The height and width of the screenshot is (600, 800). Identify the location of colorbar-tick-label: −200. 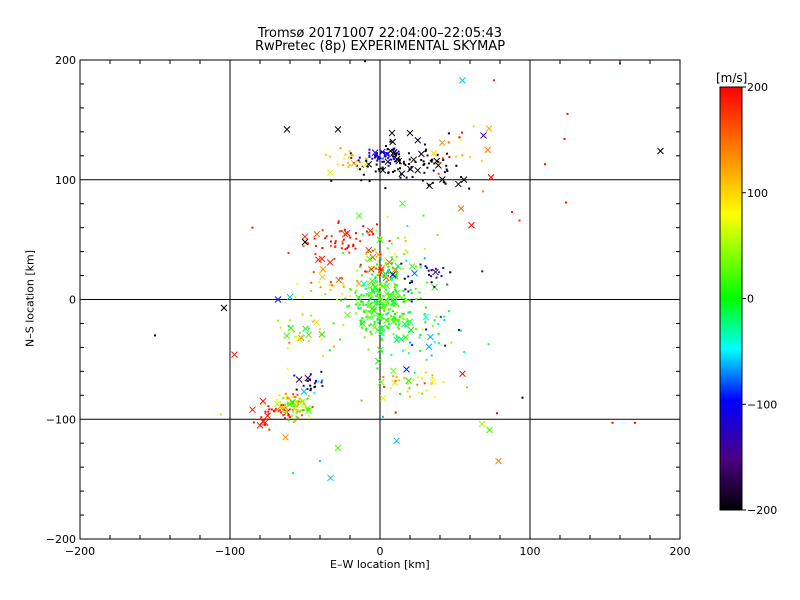
(762, 510).